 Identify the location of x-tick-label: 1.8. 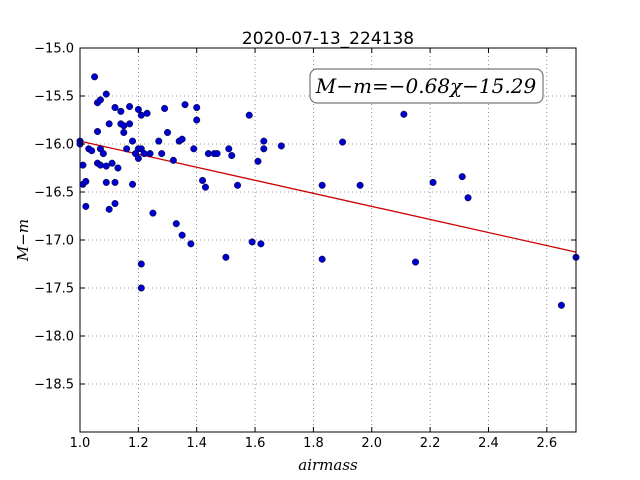
(313, 443).